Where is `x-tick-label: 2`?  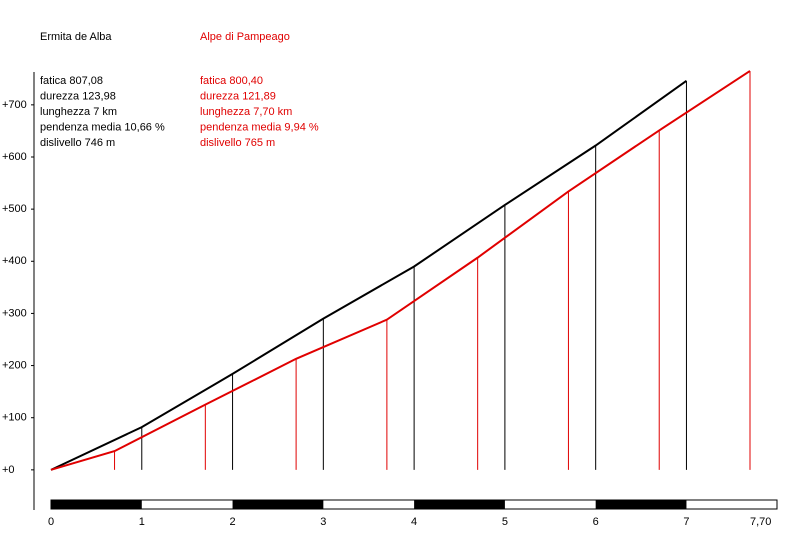 x-tick-label: 2 is located at coordinates (232, 522).